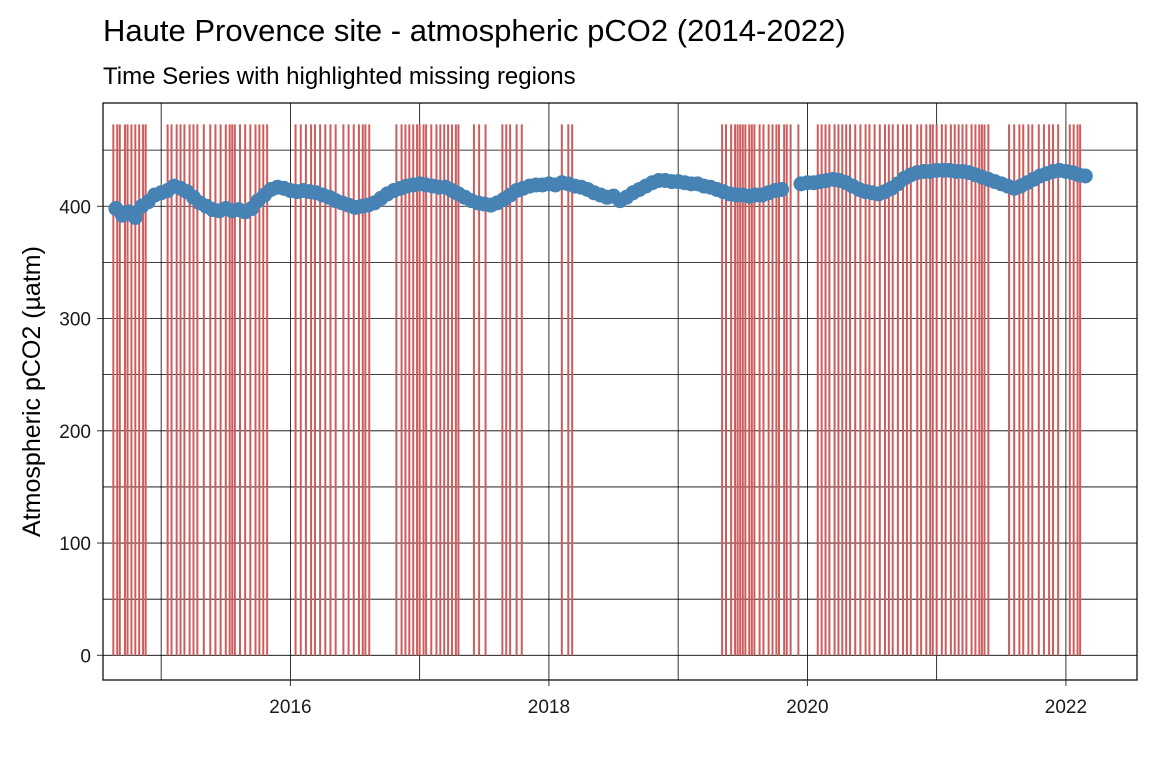  Describe the element at coordinates (32, 391) in the screenshot. I see `y-axis-title: Atmospheric pCO2 (µatm)` at that location.